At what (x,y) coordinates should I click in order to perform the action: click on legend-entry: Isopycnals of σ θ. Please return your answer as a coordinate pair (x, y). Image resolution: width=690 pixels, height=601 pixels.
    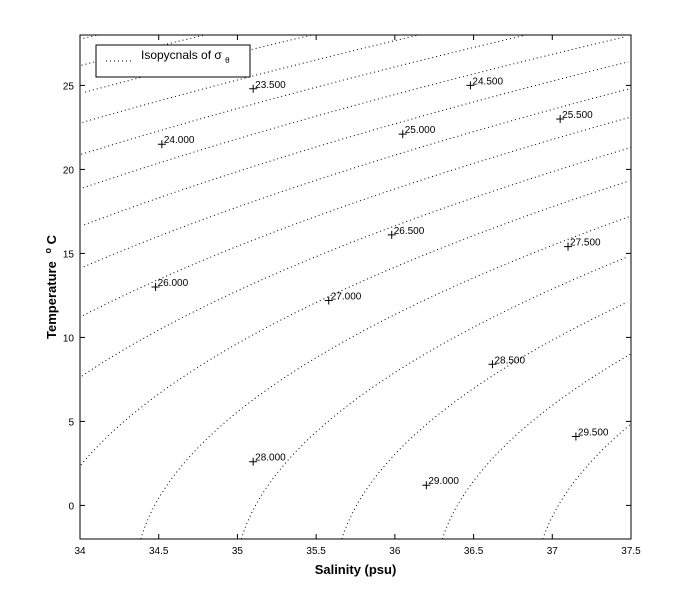
    Looking at the image, I should click on (185, 56).